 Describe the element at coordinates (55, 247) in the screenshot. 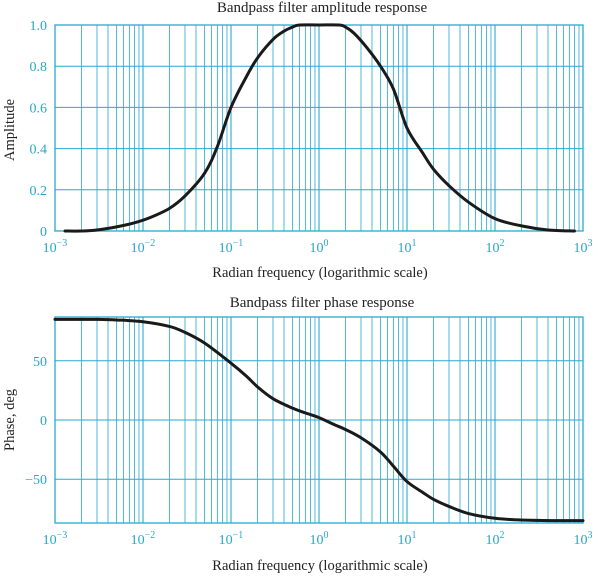

I see `amplitude-x-tick-label: 10⁻³` at that location.